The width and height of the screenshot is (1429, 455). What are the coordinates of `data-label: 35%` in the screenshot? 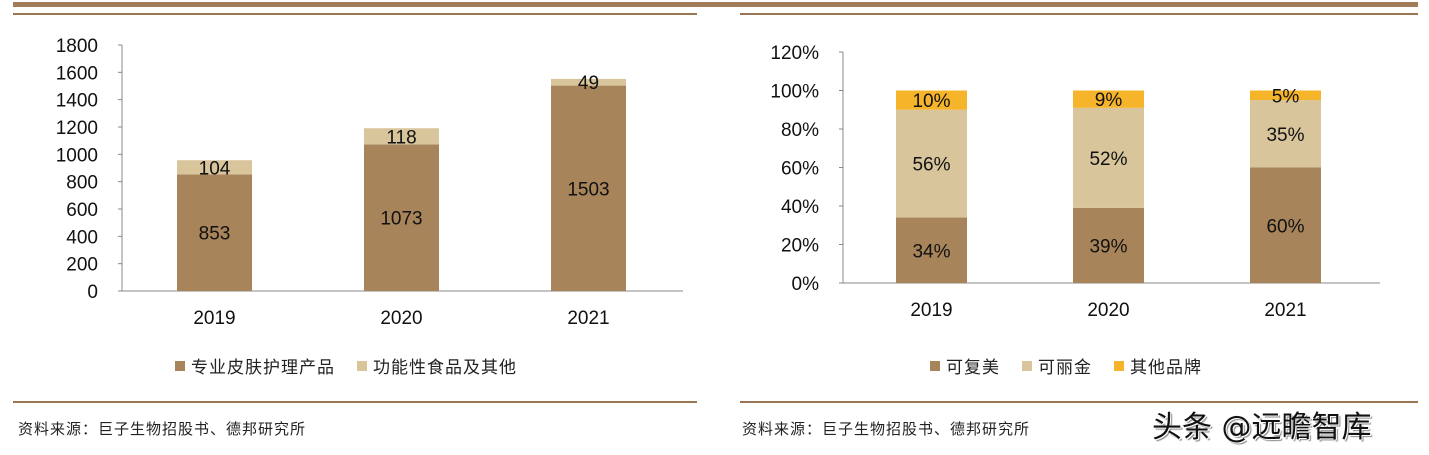 It's located at (1285, 135).